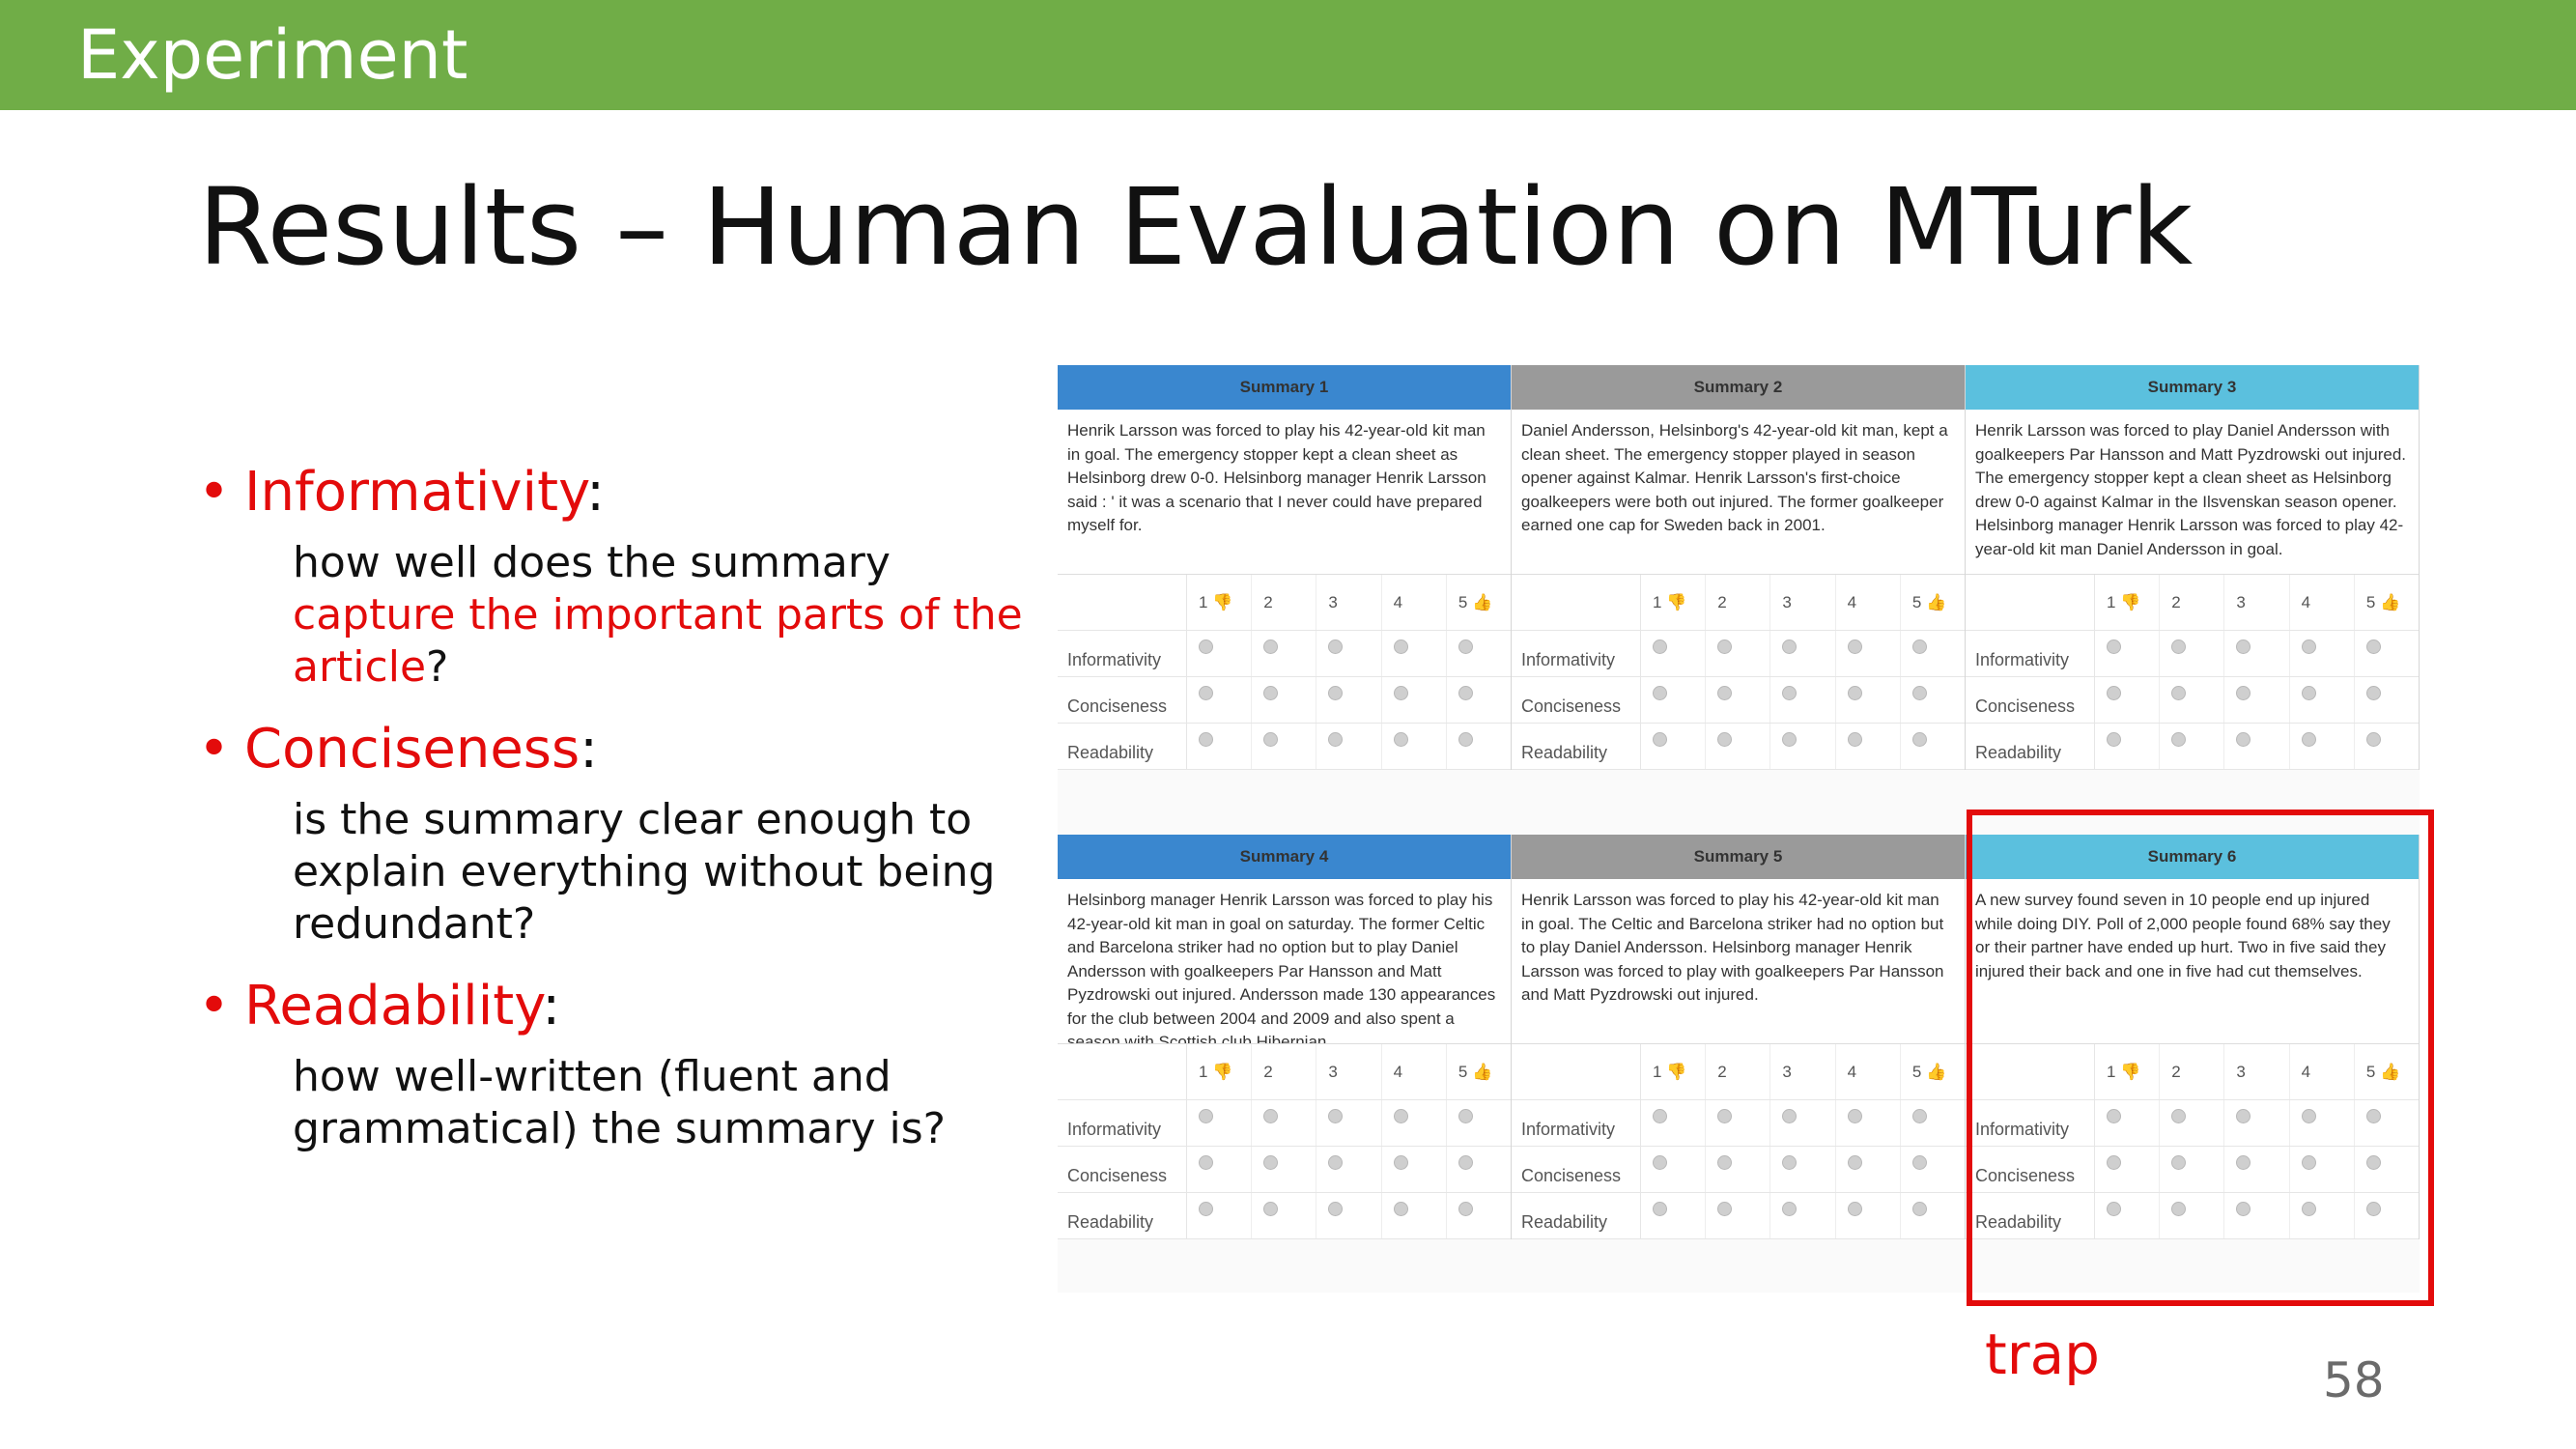  What do you see at coordinates (2354, 1380) in the screenshot?
I see `page-number: 58` at bounding box center [2354, 1380].